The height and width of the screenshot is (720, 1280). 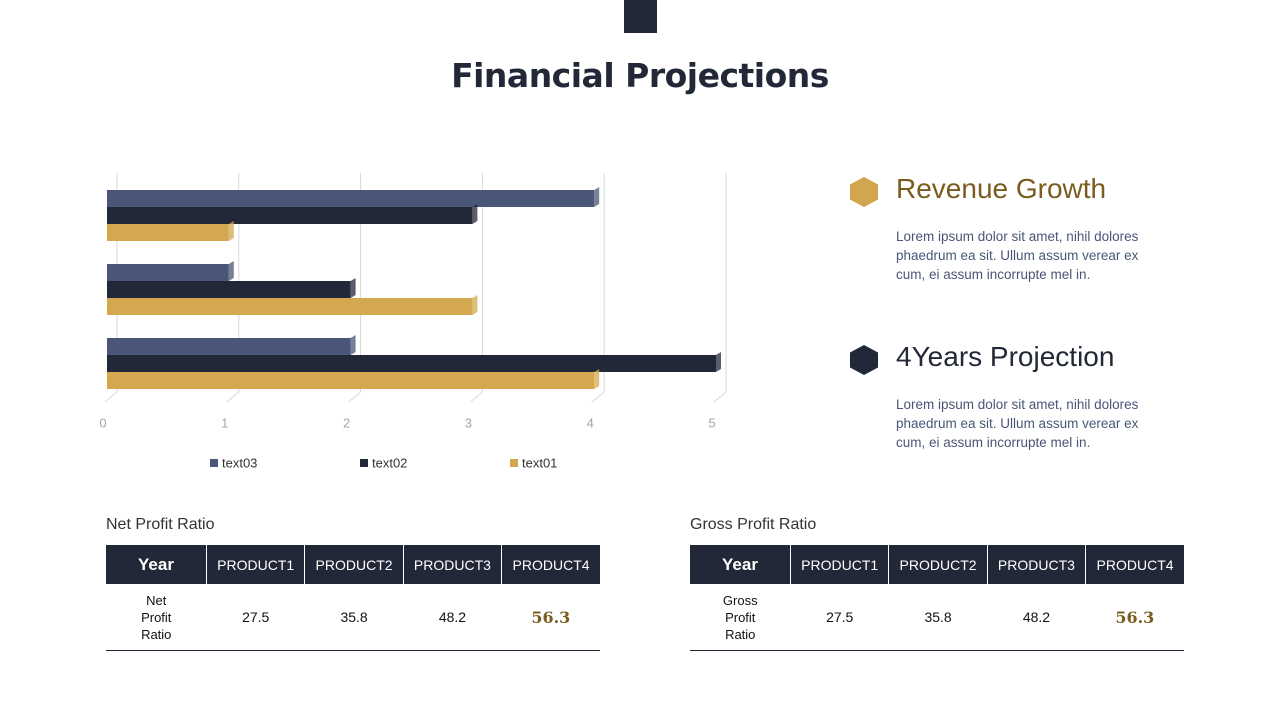 I want to click on cell: Net Profit Ratio, so click(x=156, y=617).